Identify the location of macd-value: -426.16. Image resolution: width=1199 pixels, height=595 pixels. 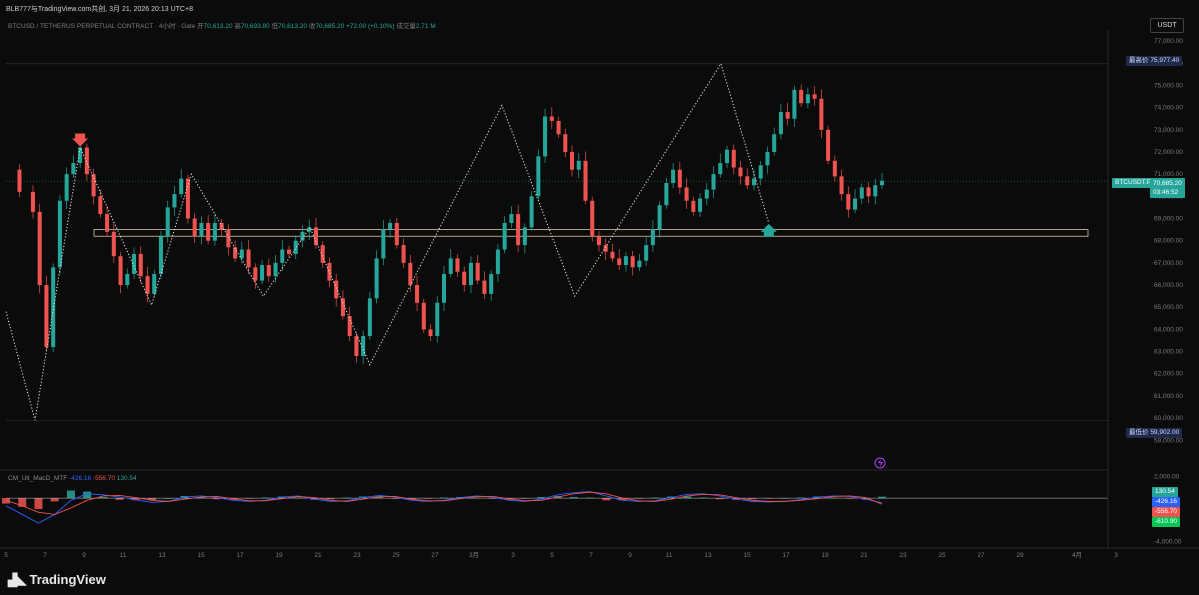
(80, 478).